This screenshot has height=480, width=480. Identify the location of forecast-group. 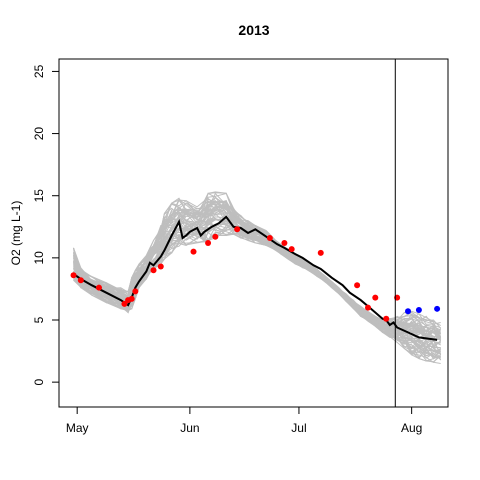
(423, 310).